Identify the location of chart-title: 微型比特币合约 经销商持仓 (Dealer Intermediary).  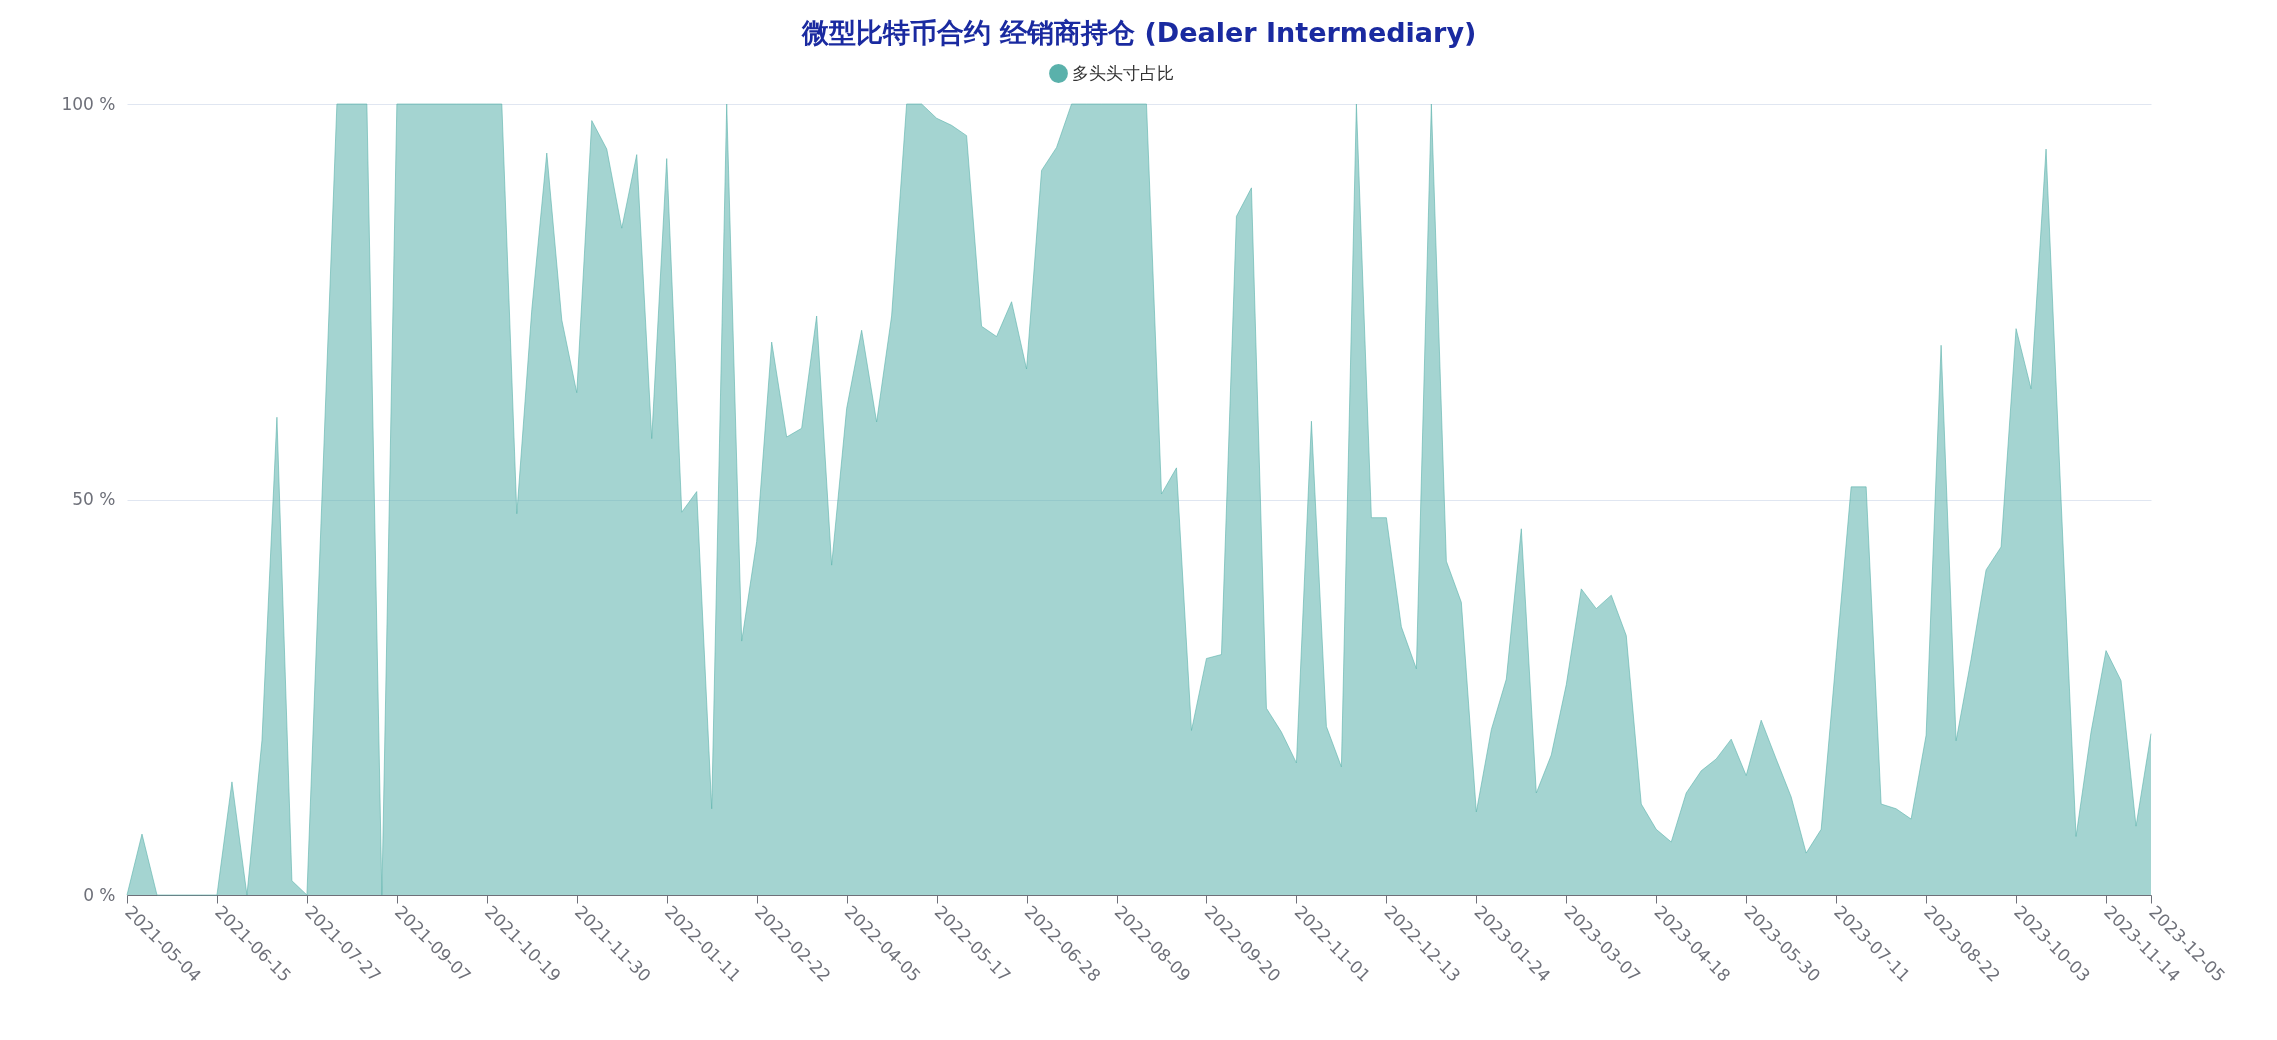
(1138, 32).